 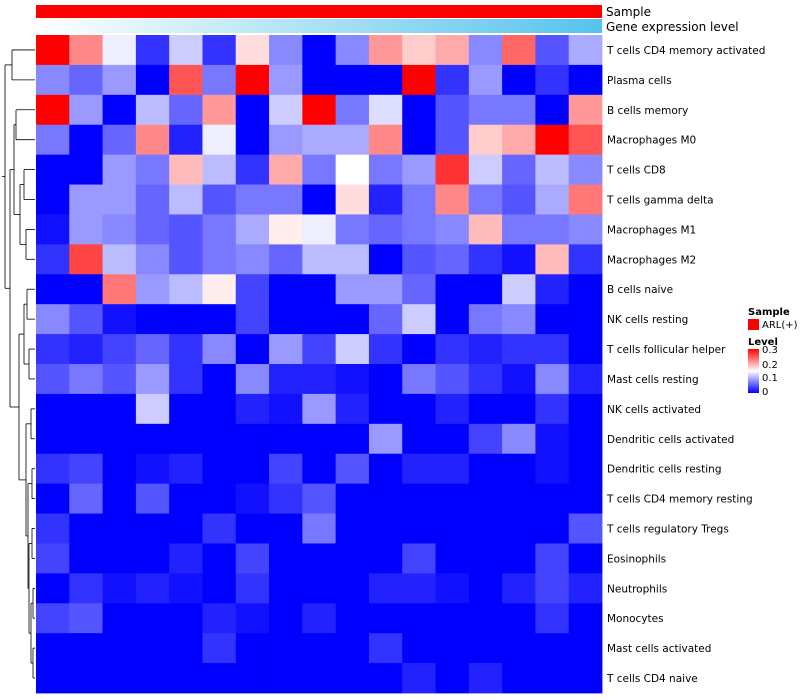 What do you see at coordinates (635, 619) in the screenshot?
I see `row-label: Monocytes` at bounding box center [635, 619].